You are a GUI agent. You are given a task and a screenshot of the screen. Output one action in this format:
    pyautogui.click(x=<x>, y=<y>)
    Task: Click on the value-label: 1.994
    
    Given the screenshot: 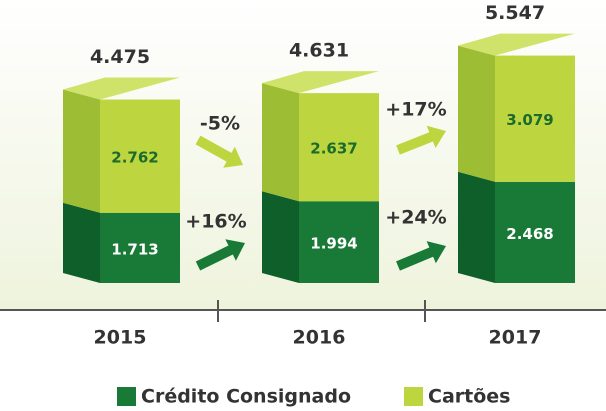 What is the action you would take?
    pyautogui.click(x=333, y=244)
    